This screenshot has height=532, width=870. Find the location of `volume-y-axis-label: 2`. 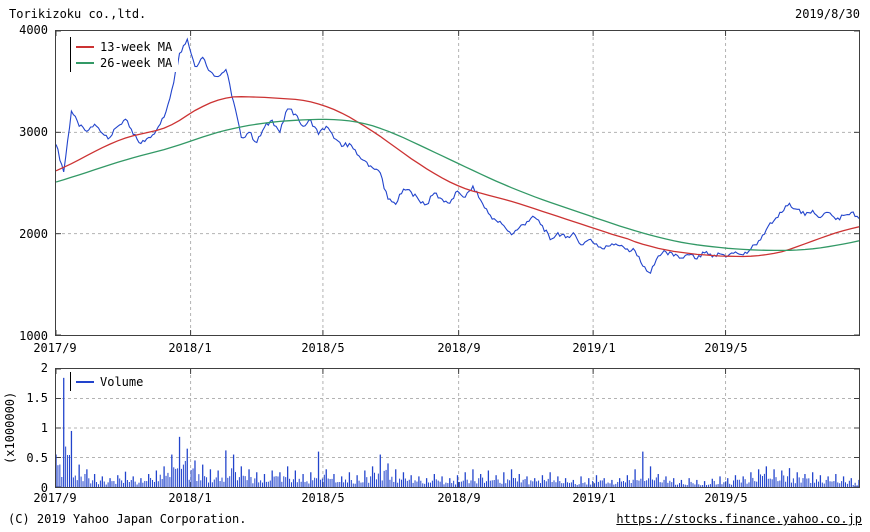

volume-y-axis-label: 2 is located at coordinates (44, 368).